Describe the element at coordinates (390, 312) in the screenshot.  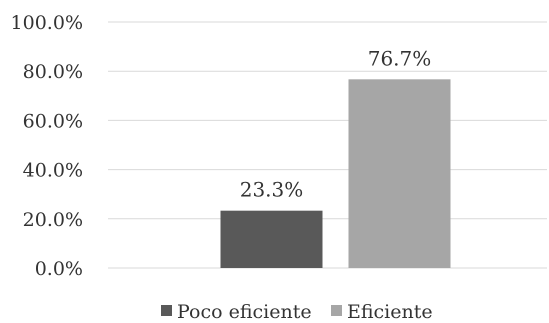
I see `legend-label: Eficiente` at that location.